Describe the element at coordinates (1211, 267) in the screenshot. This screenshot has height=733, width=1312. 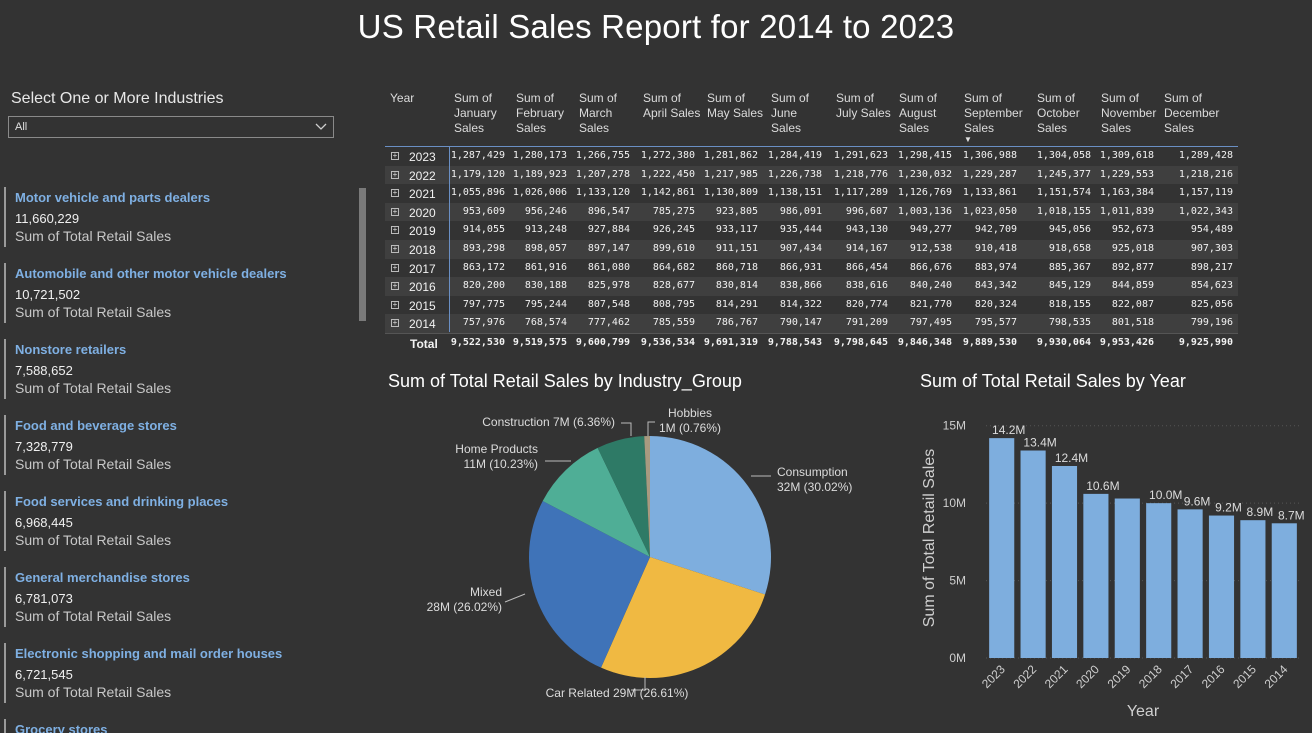
I see `sales-cell: 898,217` at that location.